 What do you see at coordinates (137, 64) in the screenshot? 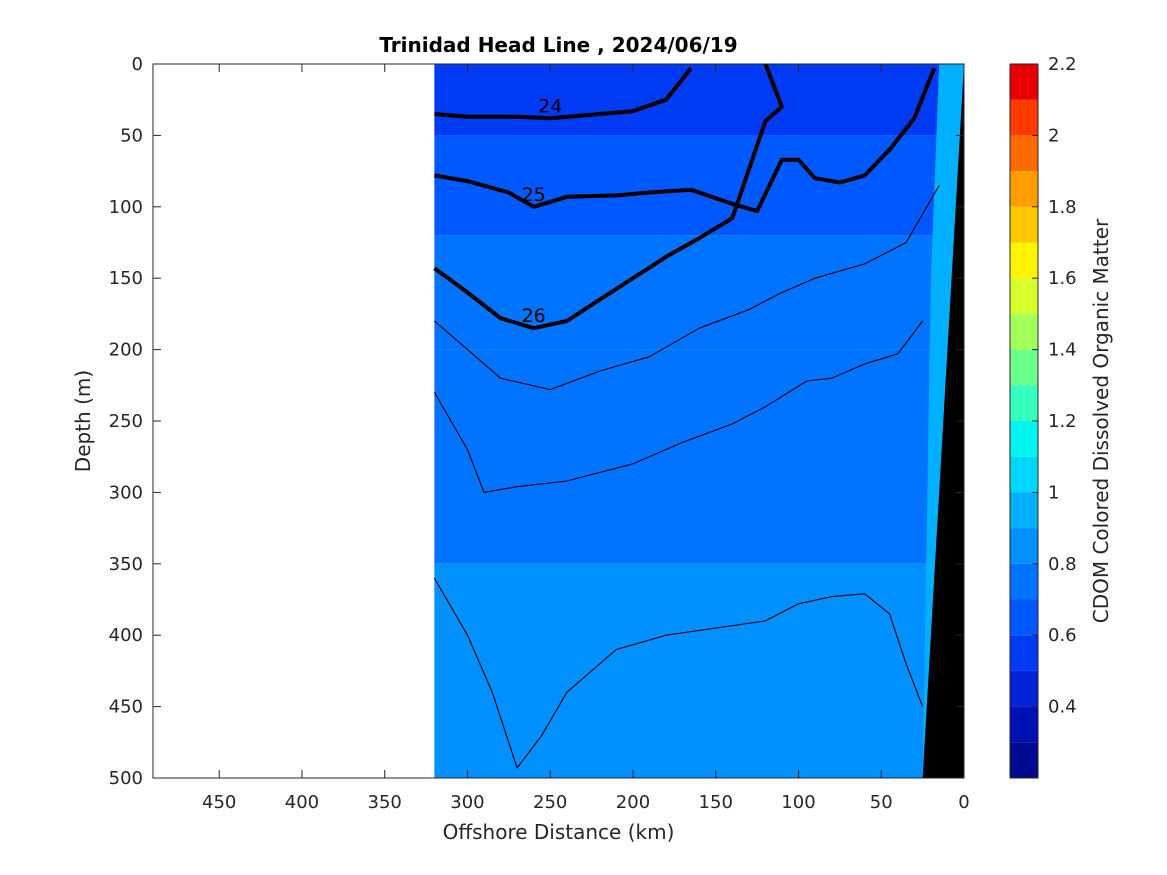
I see `y-tick-label-0: 0` at bounding box center [137, 64].